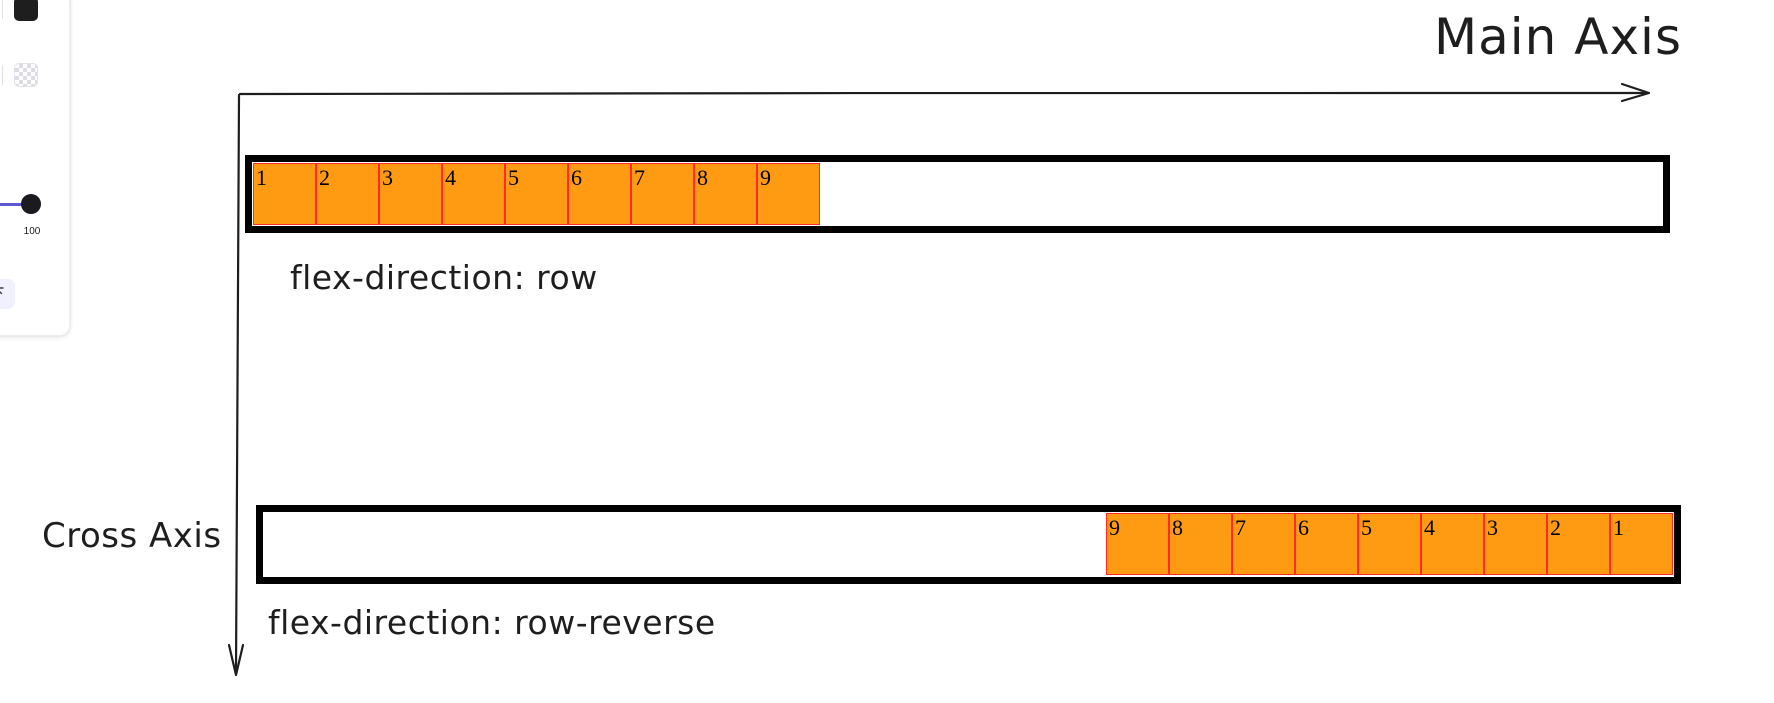 This screenshot has height=703, width=1774. What do you see at coordinates (3, 294) in the screenshot?
I see `bring-to-front-icon` at bounding box center [3, 294].